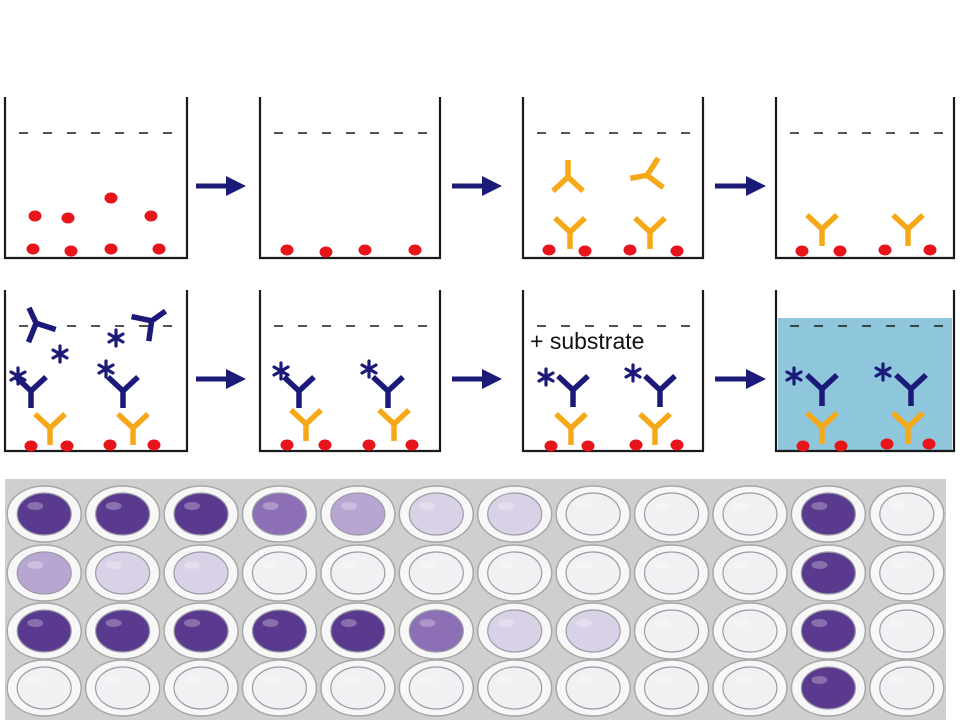 The width and height of the screenshot is (960, 720). What do you see at coordinates (587, 341) in the screenshot?
I see `substrate-label: + substrate` at bounding box center [587, 341].